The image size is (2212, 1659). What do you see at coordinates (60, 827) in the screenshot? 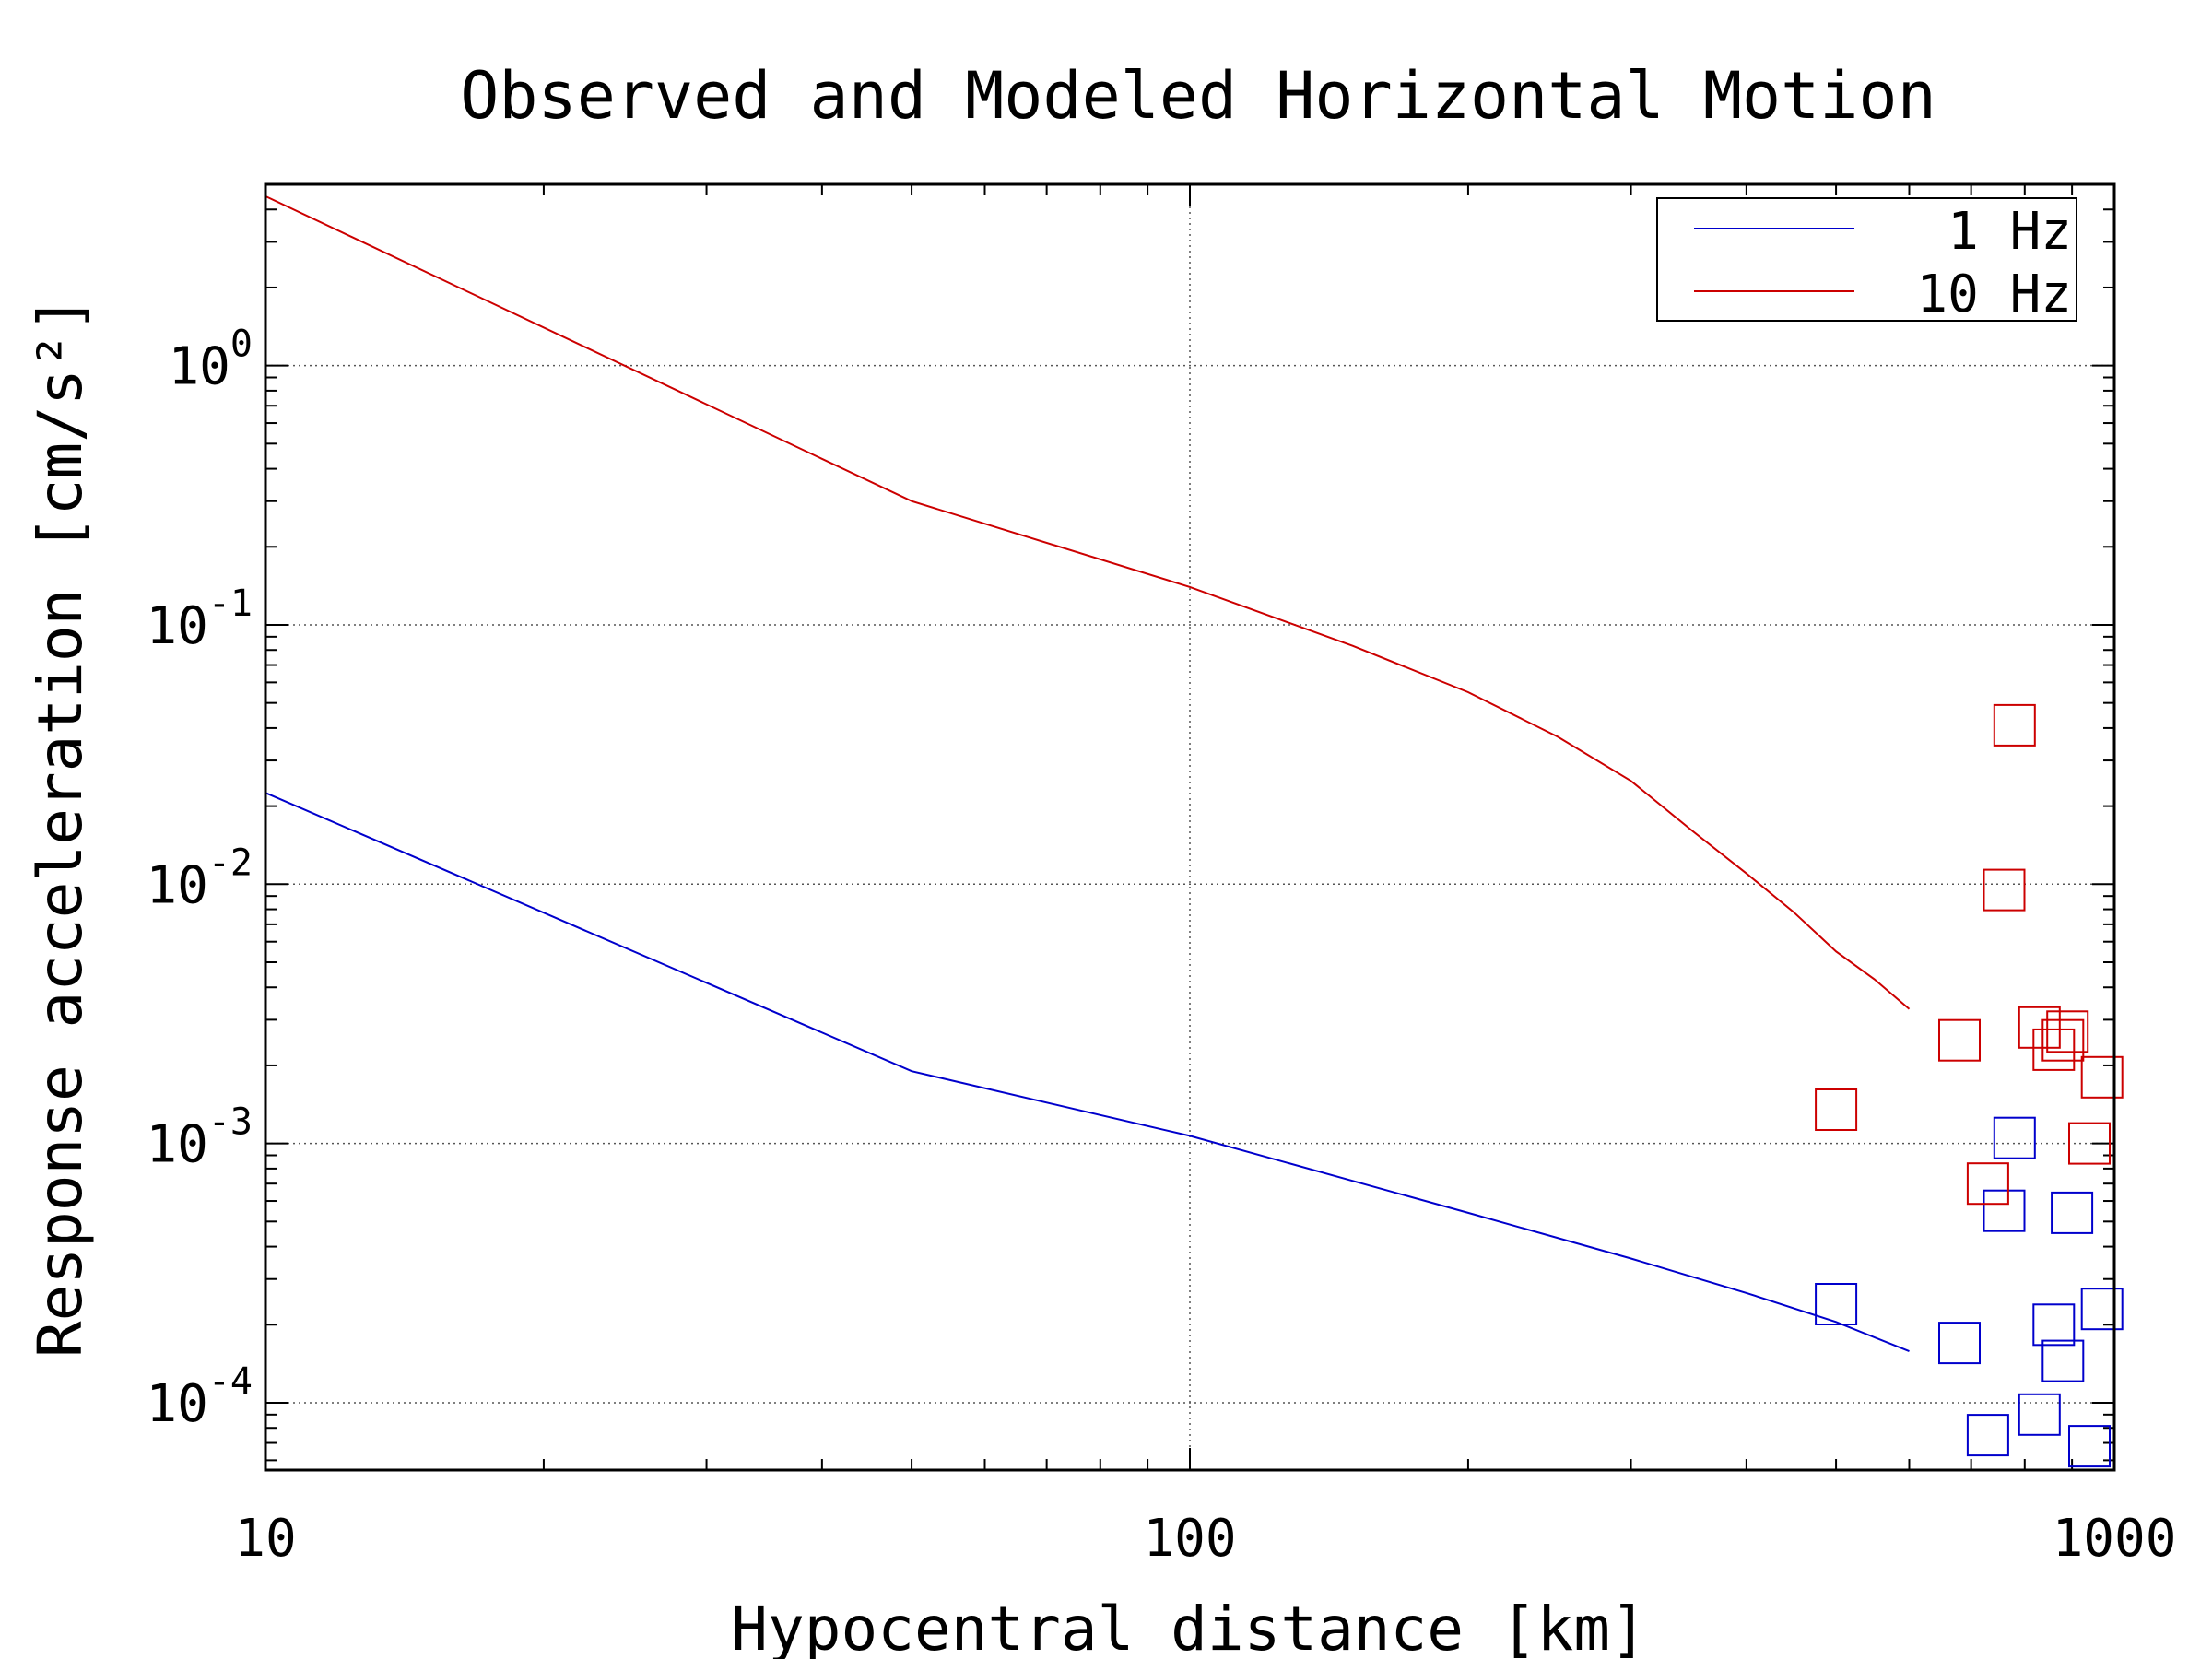
I see `y-axis-label: Response acceleration [cm/s²]` at bounding box center [60, 827].